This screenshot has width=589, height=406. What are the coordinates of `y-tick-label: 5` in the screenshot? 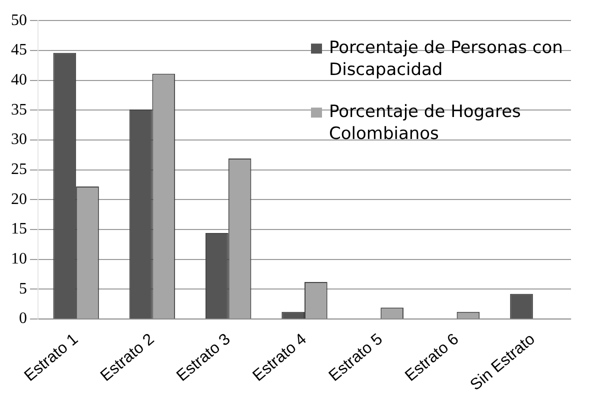 It's located at (23, 289).